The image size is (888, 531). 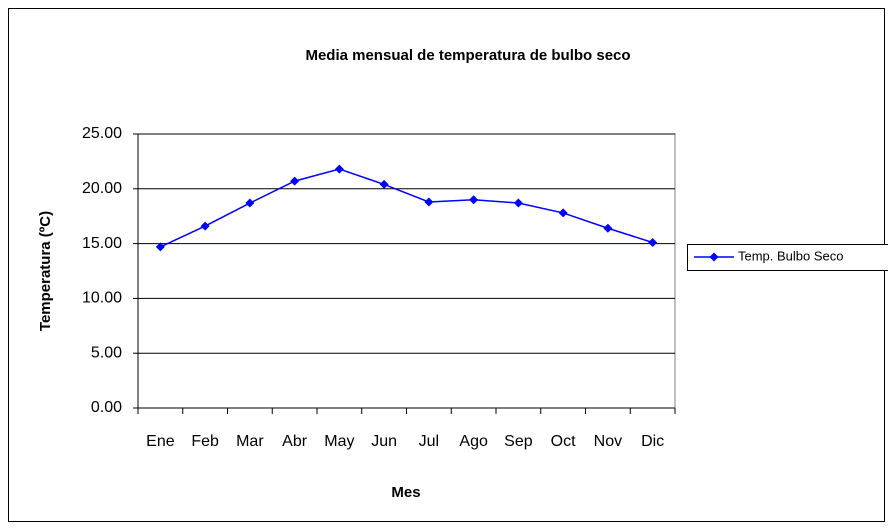 I want to click on legend-label: Temp. Bulbo Seco, so click(x=791, y=255).